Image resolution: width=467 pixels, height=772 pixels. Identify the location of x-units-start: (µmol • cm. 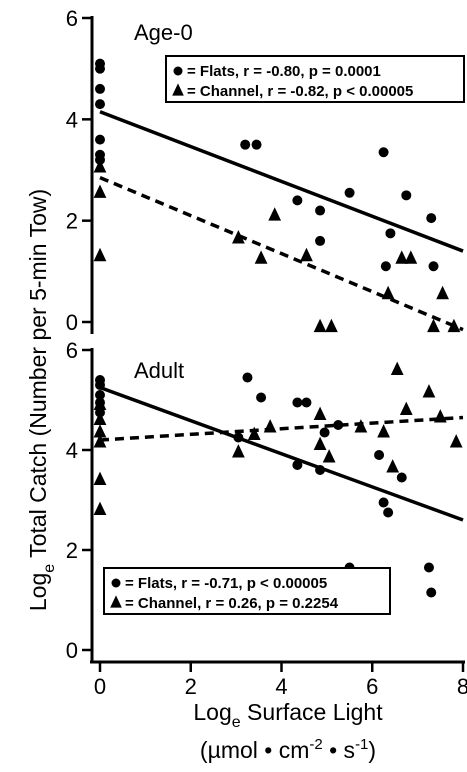
(254, 750).